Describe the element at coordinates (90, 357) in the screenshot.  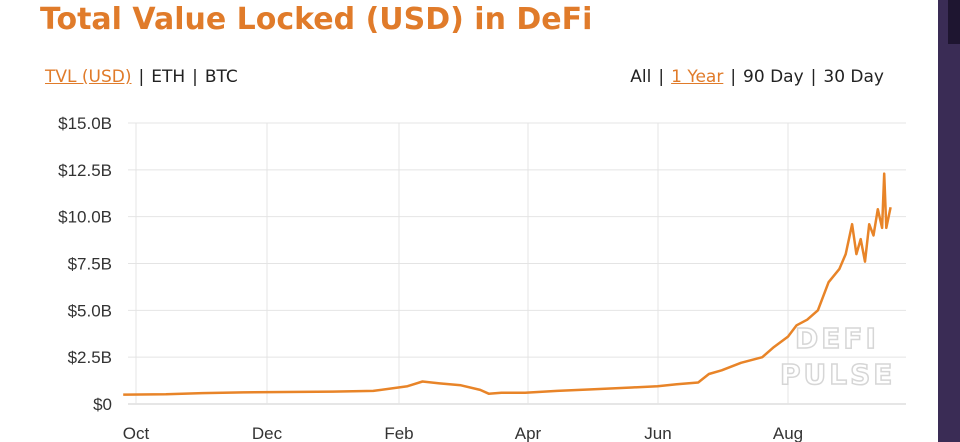
I see `y-tick-label: $2.5B` at that location.